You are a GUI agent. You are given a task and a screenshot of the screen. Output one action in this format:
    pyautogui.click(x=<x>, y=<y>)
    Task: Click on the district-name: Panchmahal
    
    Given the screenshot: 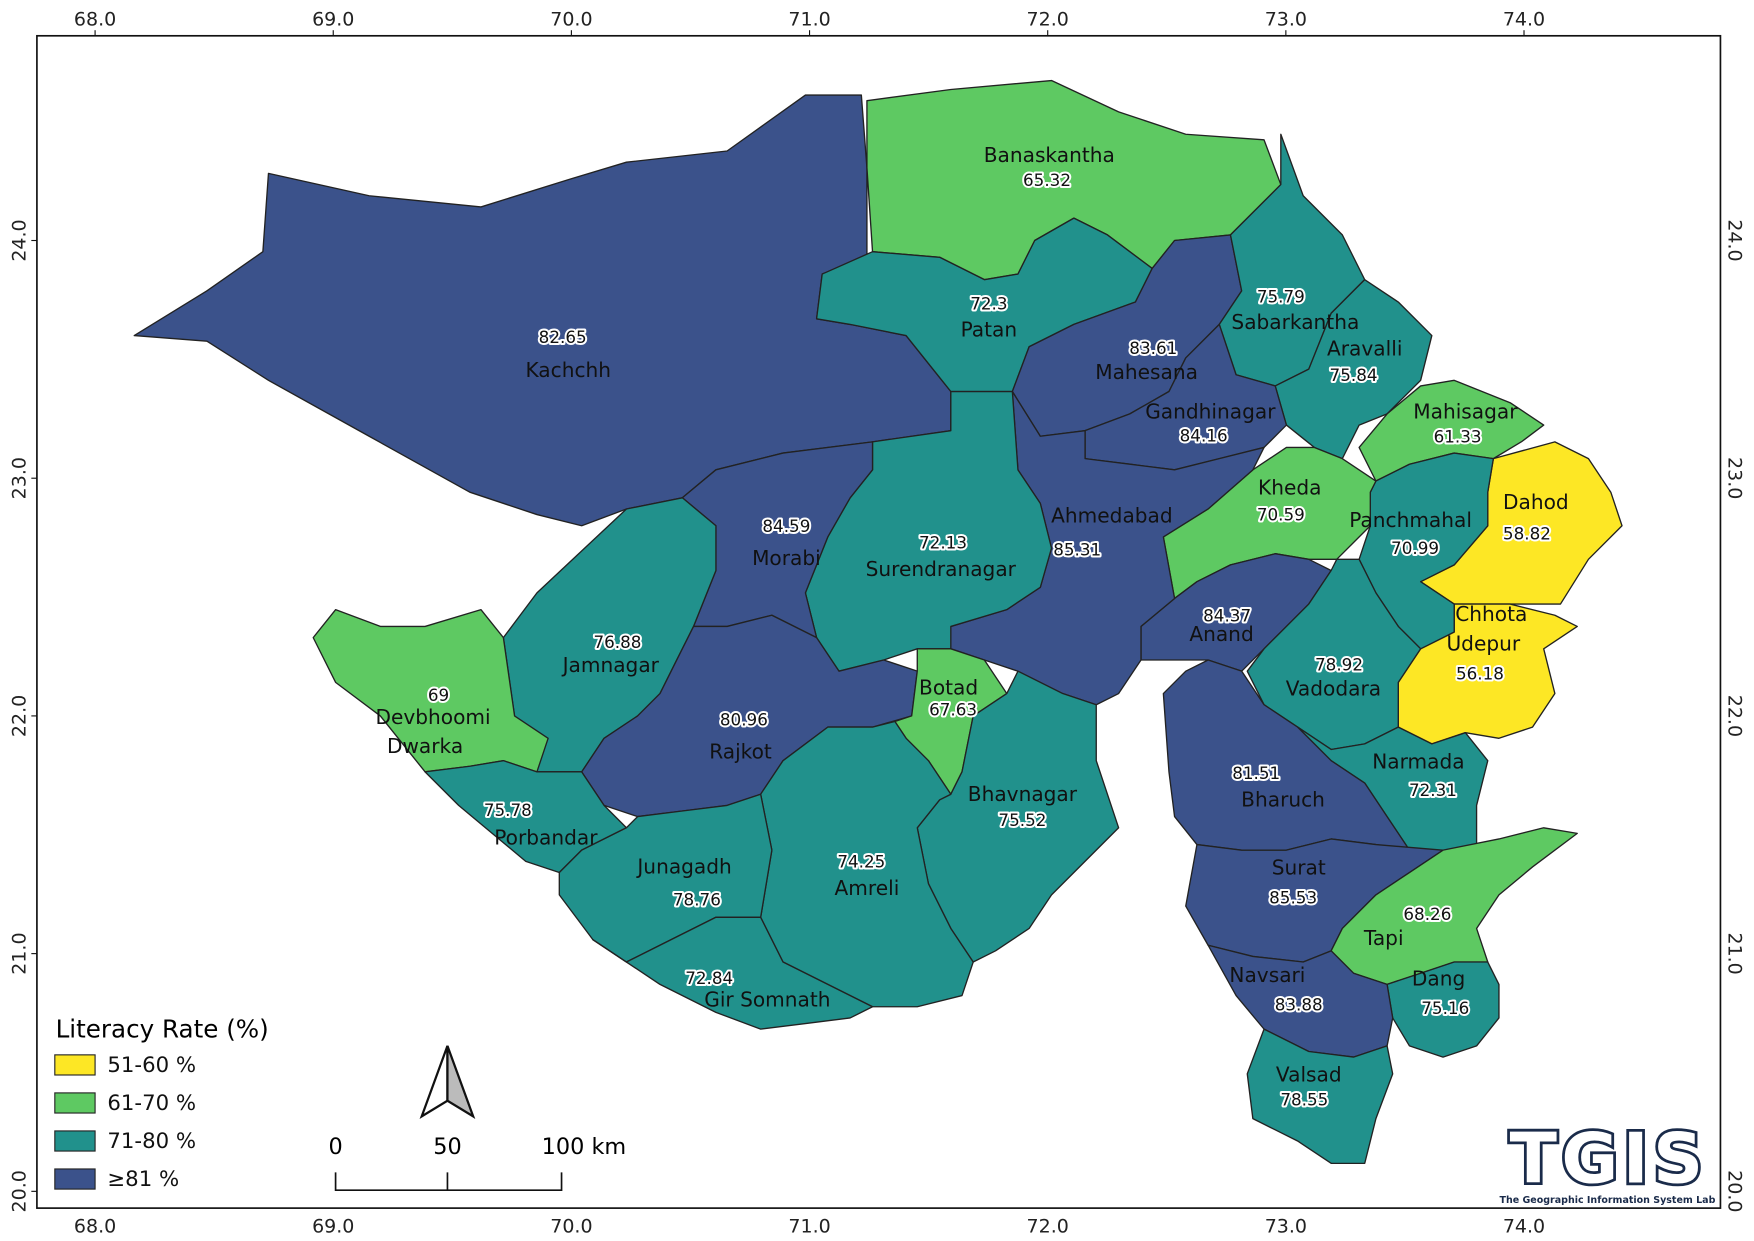 What is the action you would take?
    pyautogui.click(x=1410, y=520)
    